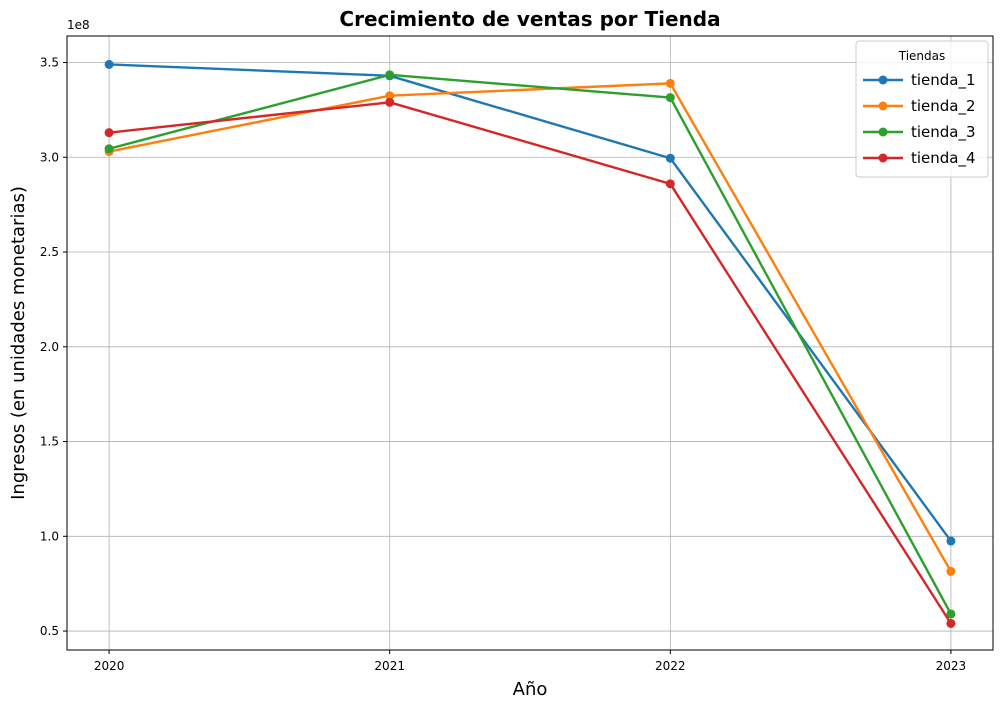  What do you see at coordinates (530, 661) in the screenshot?
I see `x-axis-ticks: 2020 2021 2022 2023` at bounding box center [530, 661].